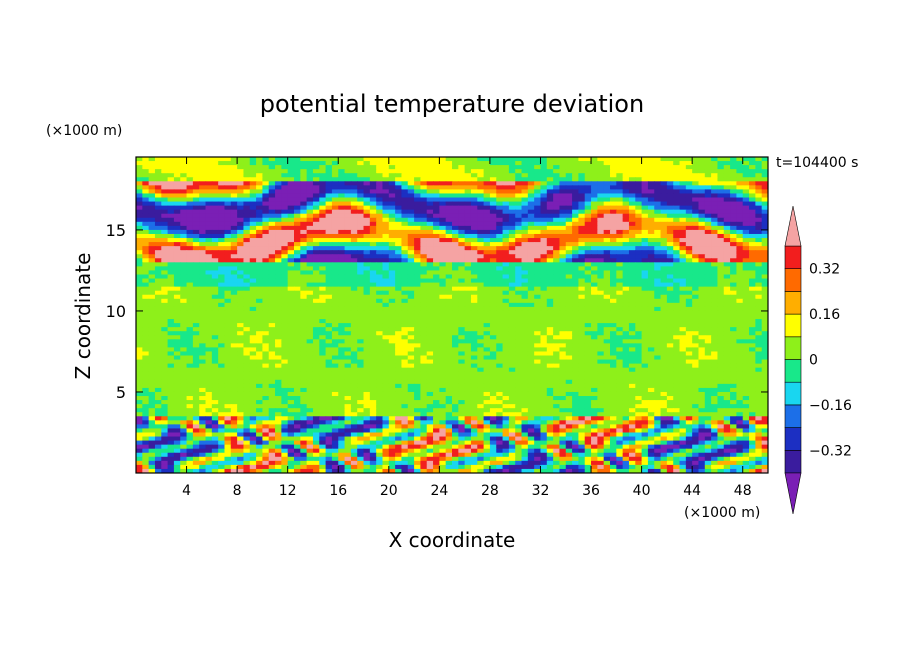  What do you see at coordinates (84, 131) in the screenshot?
I see `y-unit-label: (×1000 m)` at bounding box center [84, 131].